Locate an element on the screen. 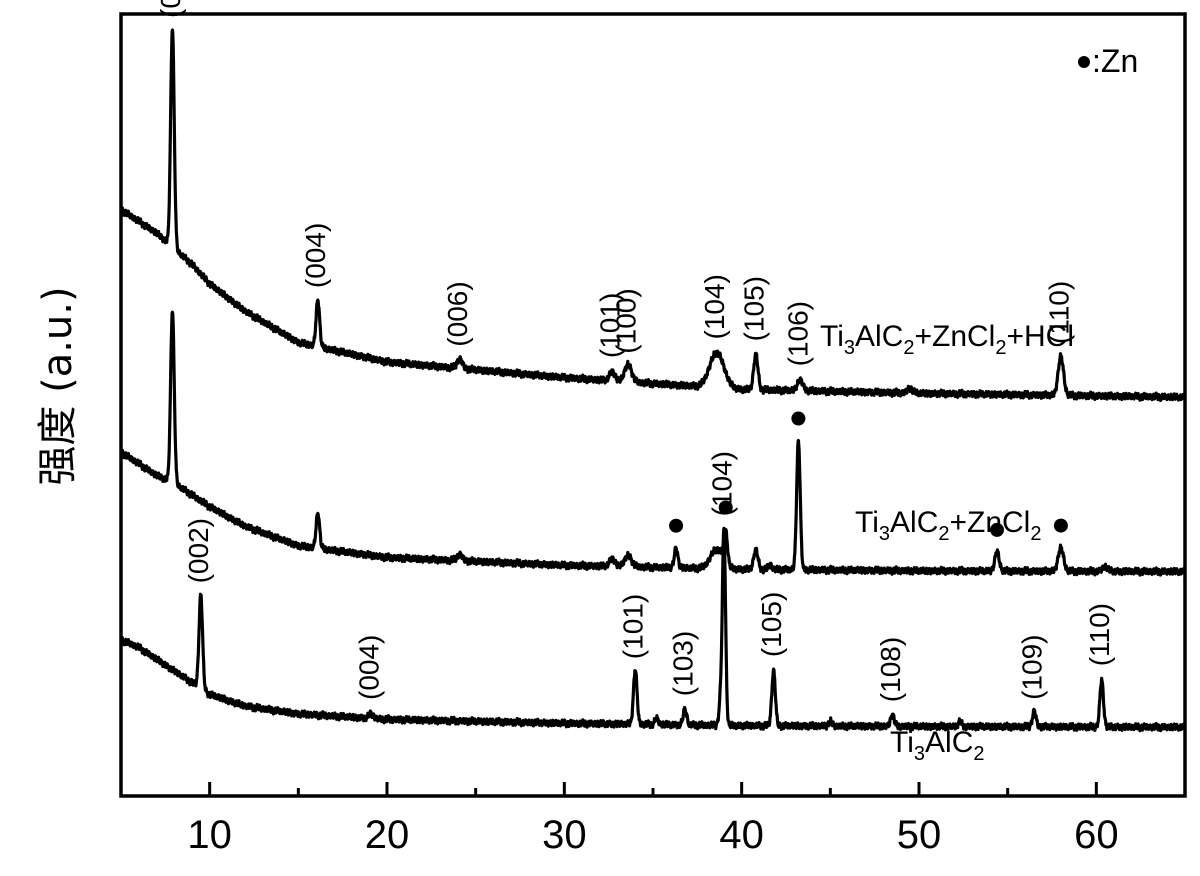  legend-zn-marker is located at coordinates (1084, 62).